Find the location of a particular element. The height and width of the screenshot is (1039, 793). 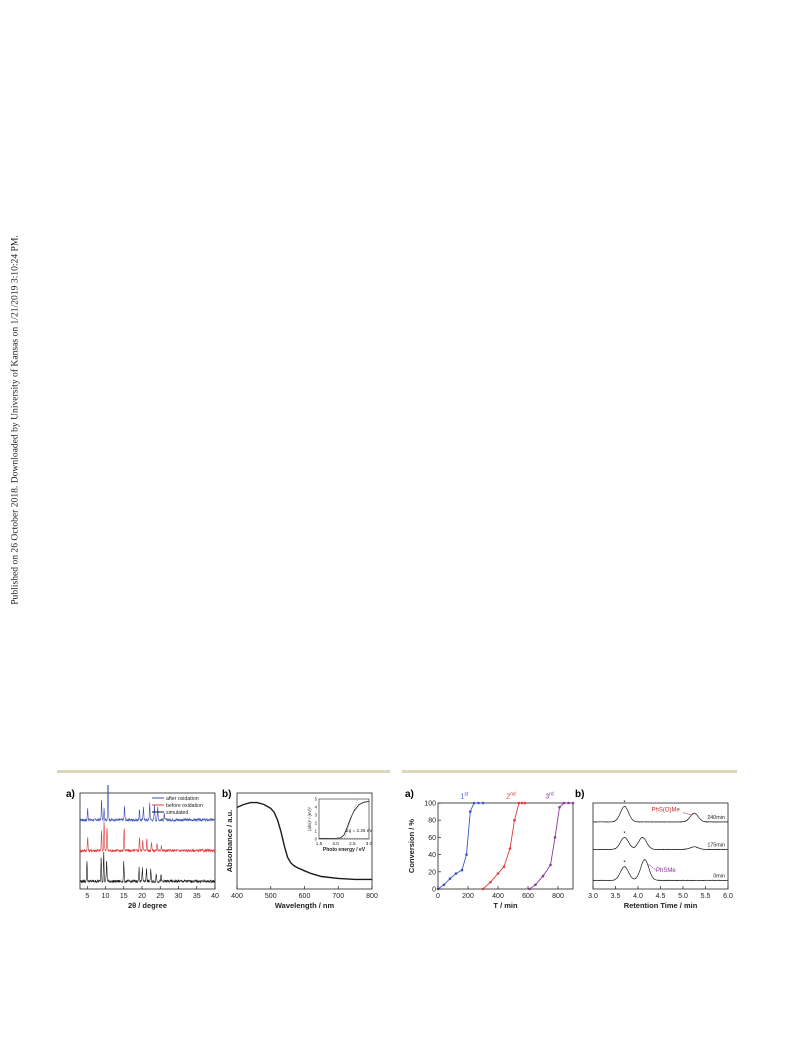

conversion-line is located at coordinates (460, 846).